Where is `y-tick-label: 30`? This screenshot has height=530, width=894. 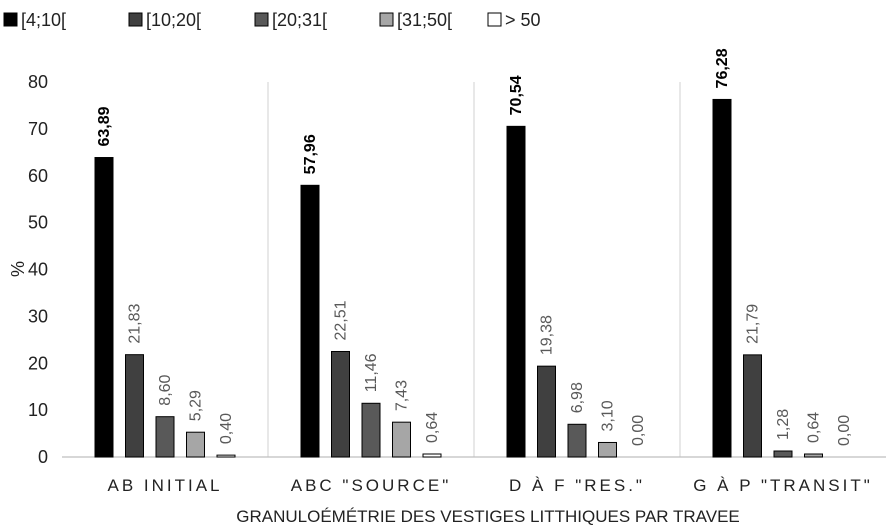
y-tick-label: 30 is located at coordinates (38, 316).